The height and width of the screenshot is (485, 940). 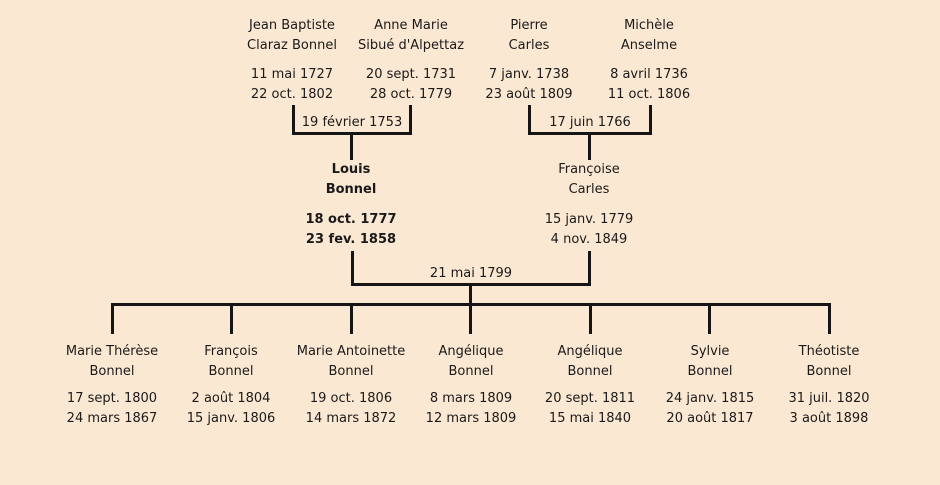 What do you see at coordinates (649, 74) in the screenshot?
I see `birth-date: 8 avril 1736` at bounding box center [649, 74].